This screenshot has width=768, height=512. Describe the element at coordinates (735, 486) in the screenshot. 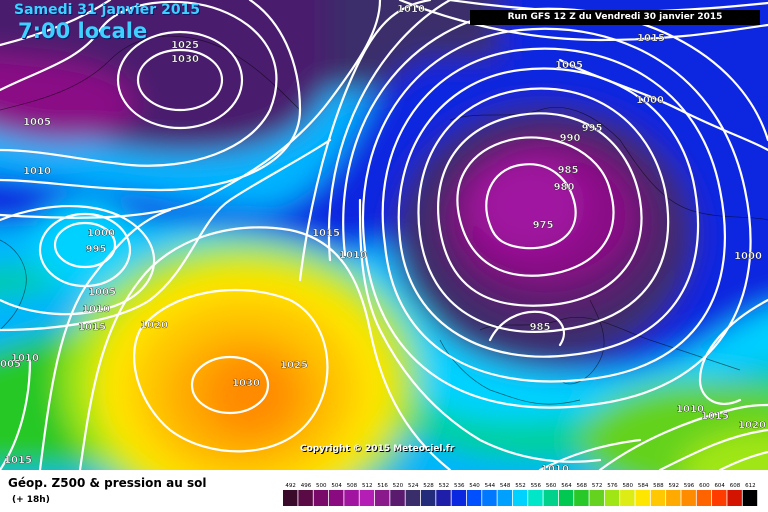

I see `scale-tick-label: 608` at that location.